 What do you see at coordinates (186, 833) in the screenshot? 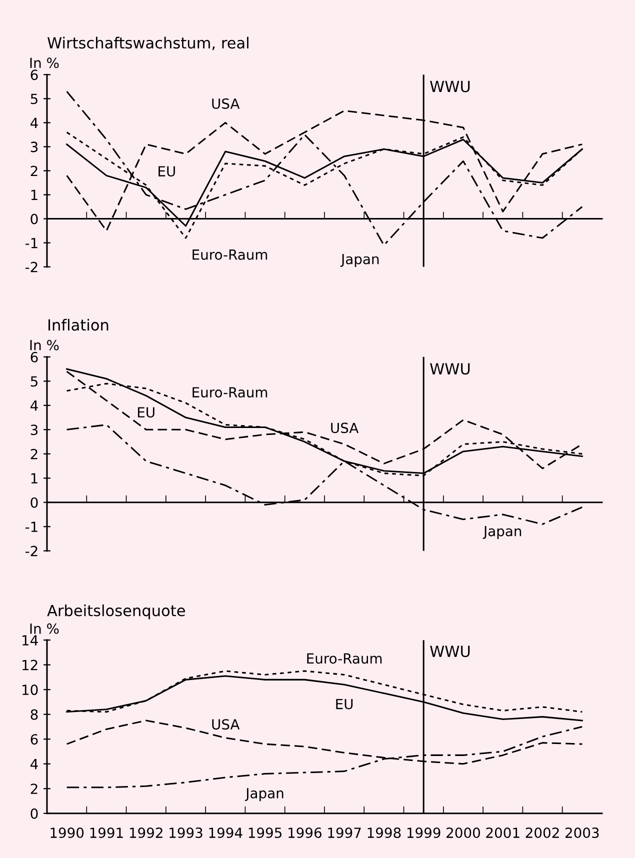
I see `x-tick-label: 1993` at bounding box center [186, 833].